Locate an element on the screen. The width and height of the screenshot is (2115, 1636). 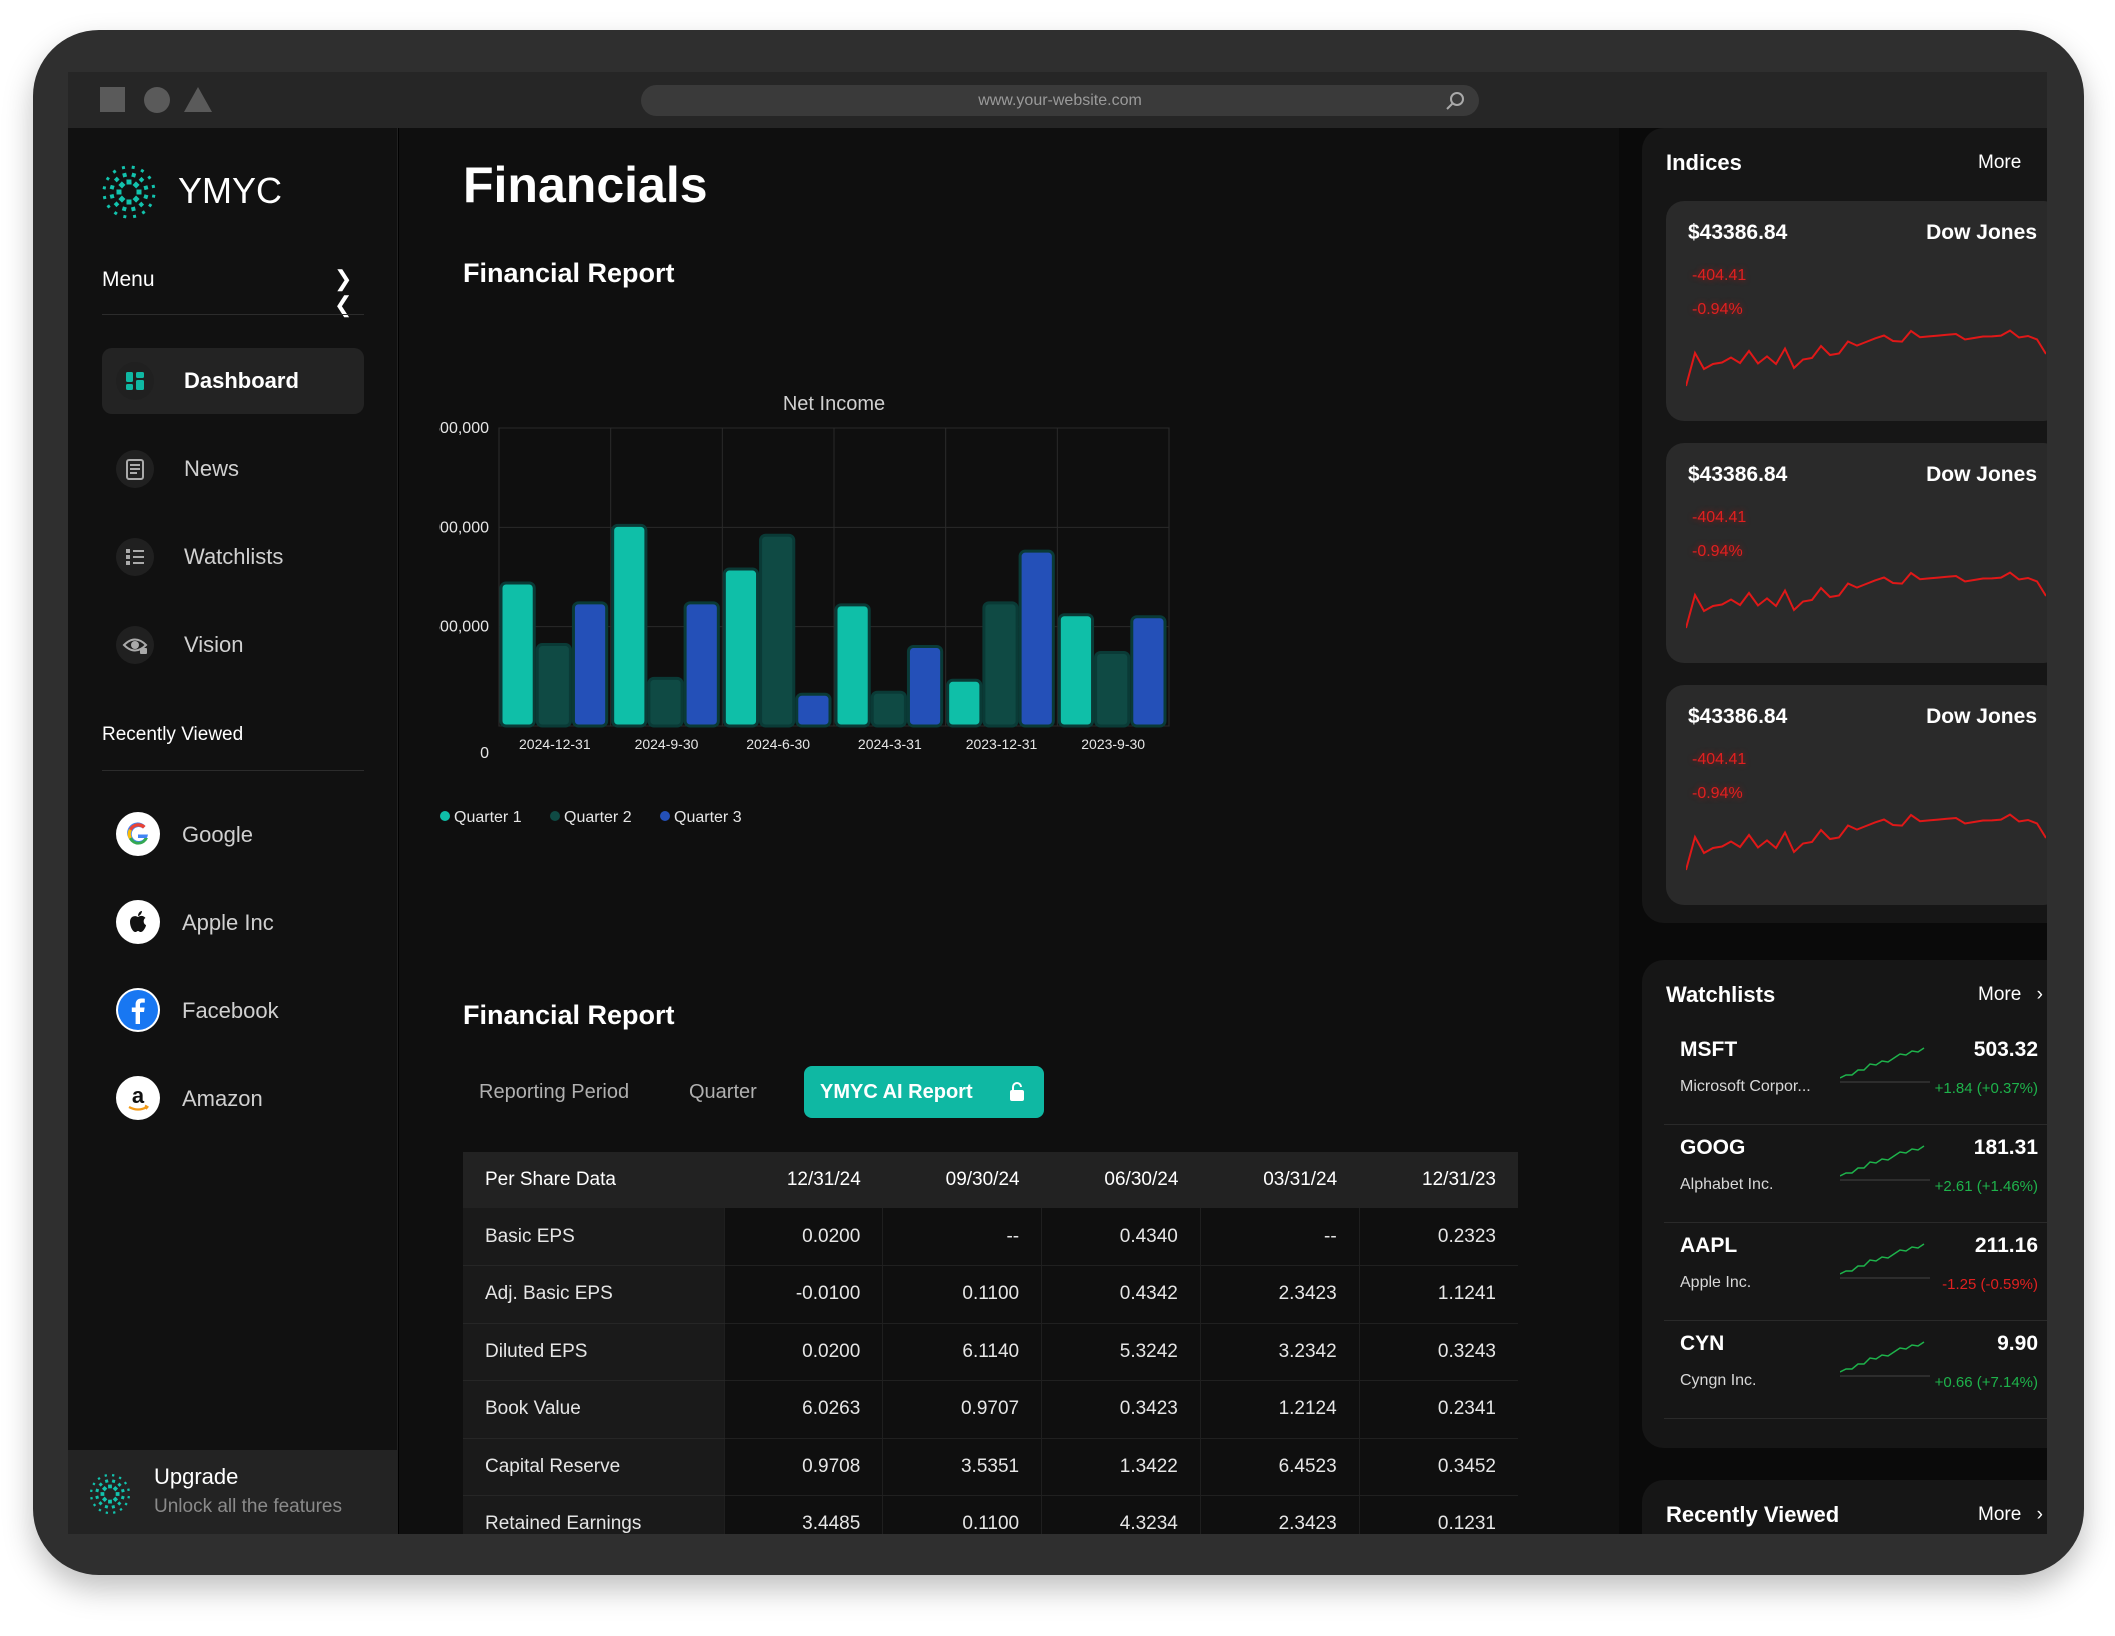
tab-ymyc-ai-report: YMYC AI Report is located at coordinates (924, 1092).